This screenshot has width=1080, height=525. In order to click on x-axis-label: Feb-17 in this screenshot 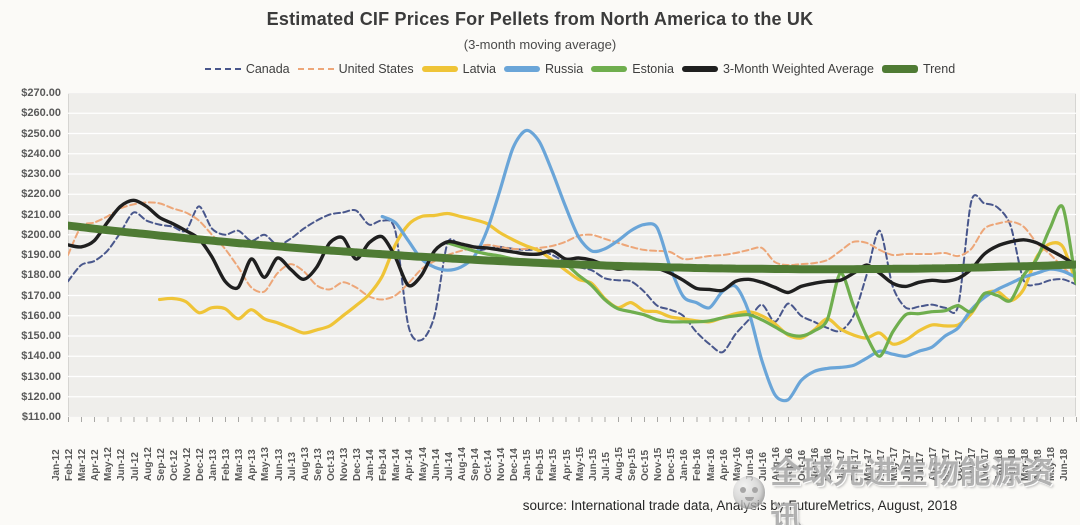, I will do `click(855, 464)`.